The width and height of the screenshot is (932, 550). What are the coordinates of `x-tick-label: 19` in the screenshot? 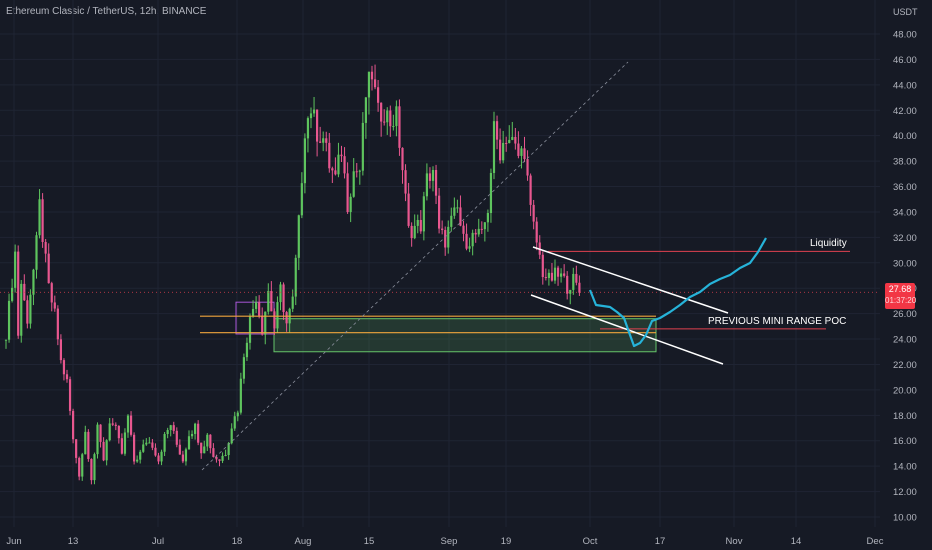 It's located at (506, 541).